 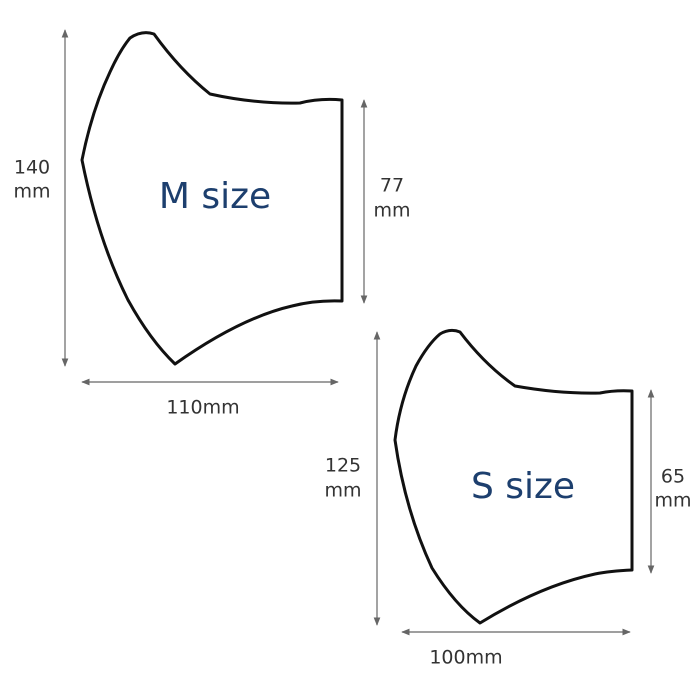 What do you see at coordinates (215, 196) in the screenshot?
I see `size-label: M size` at bounding box center [215, 196].